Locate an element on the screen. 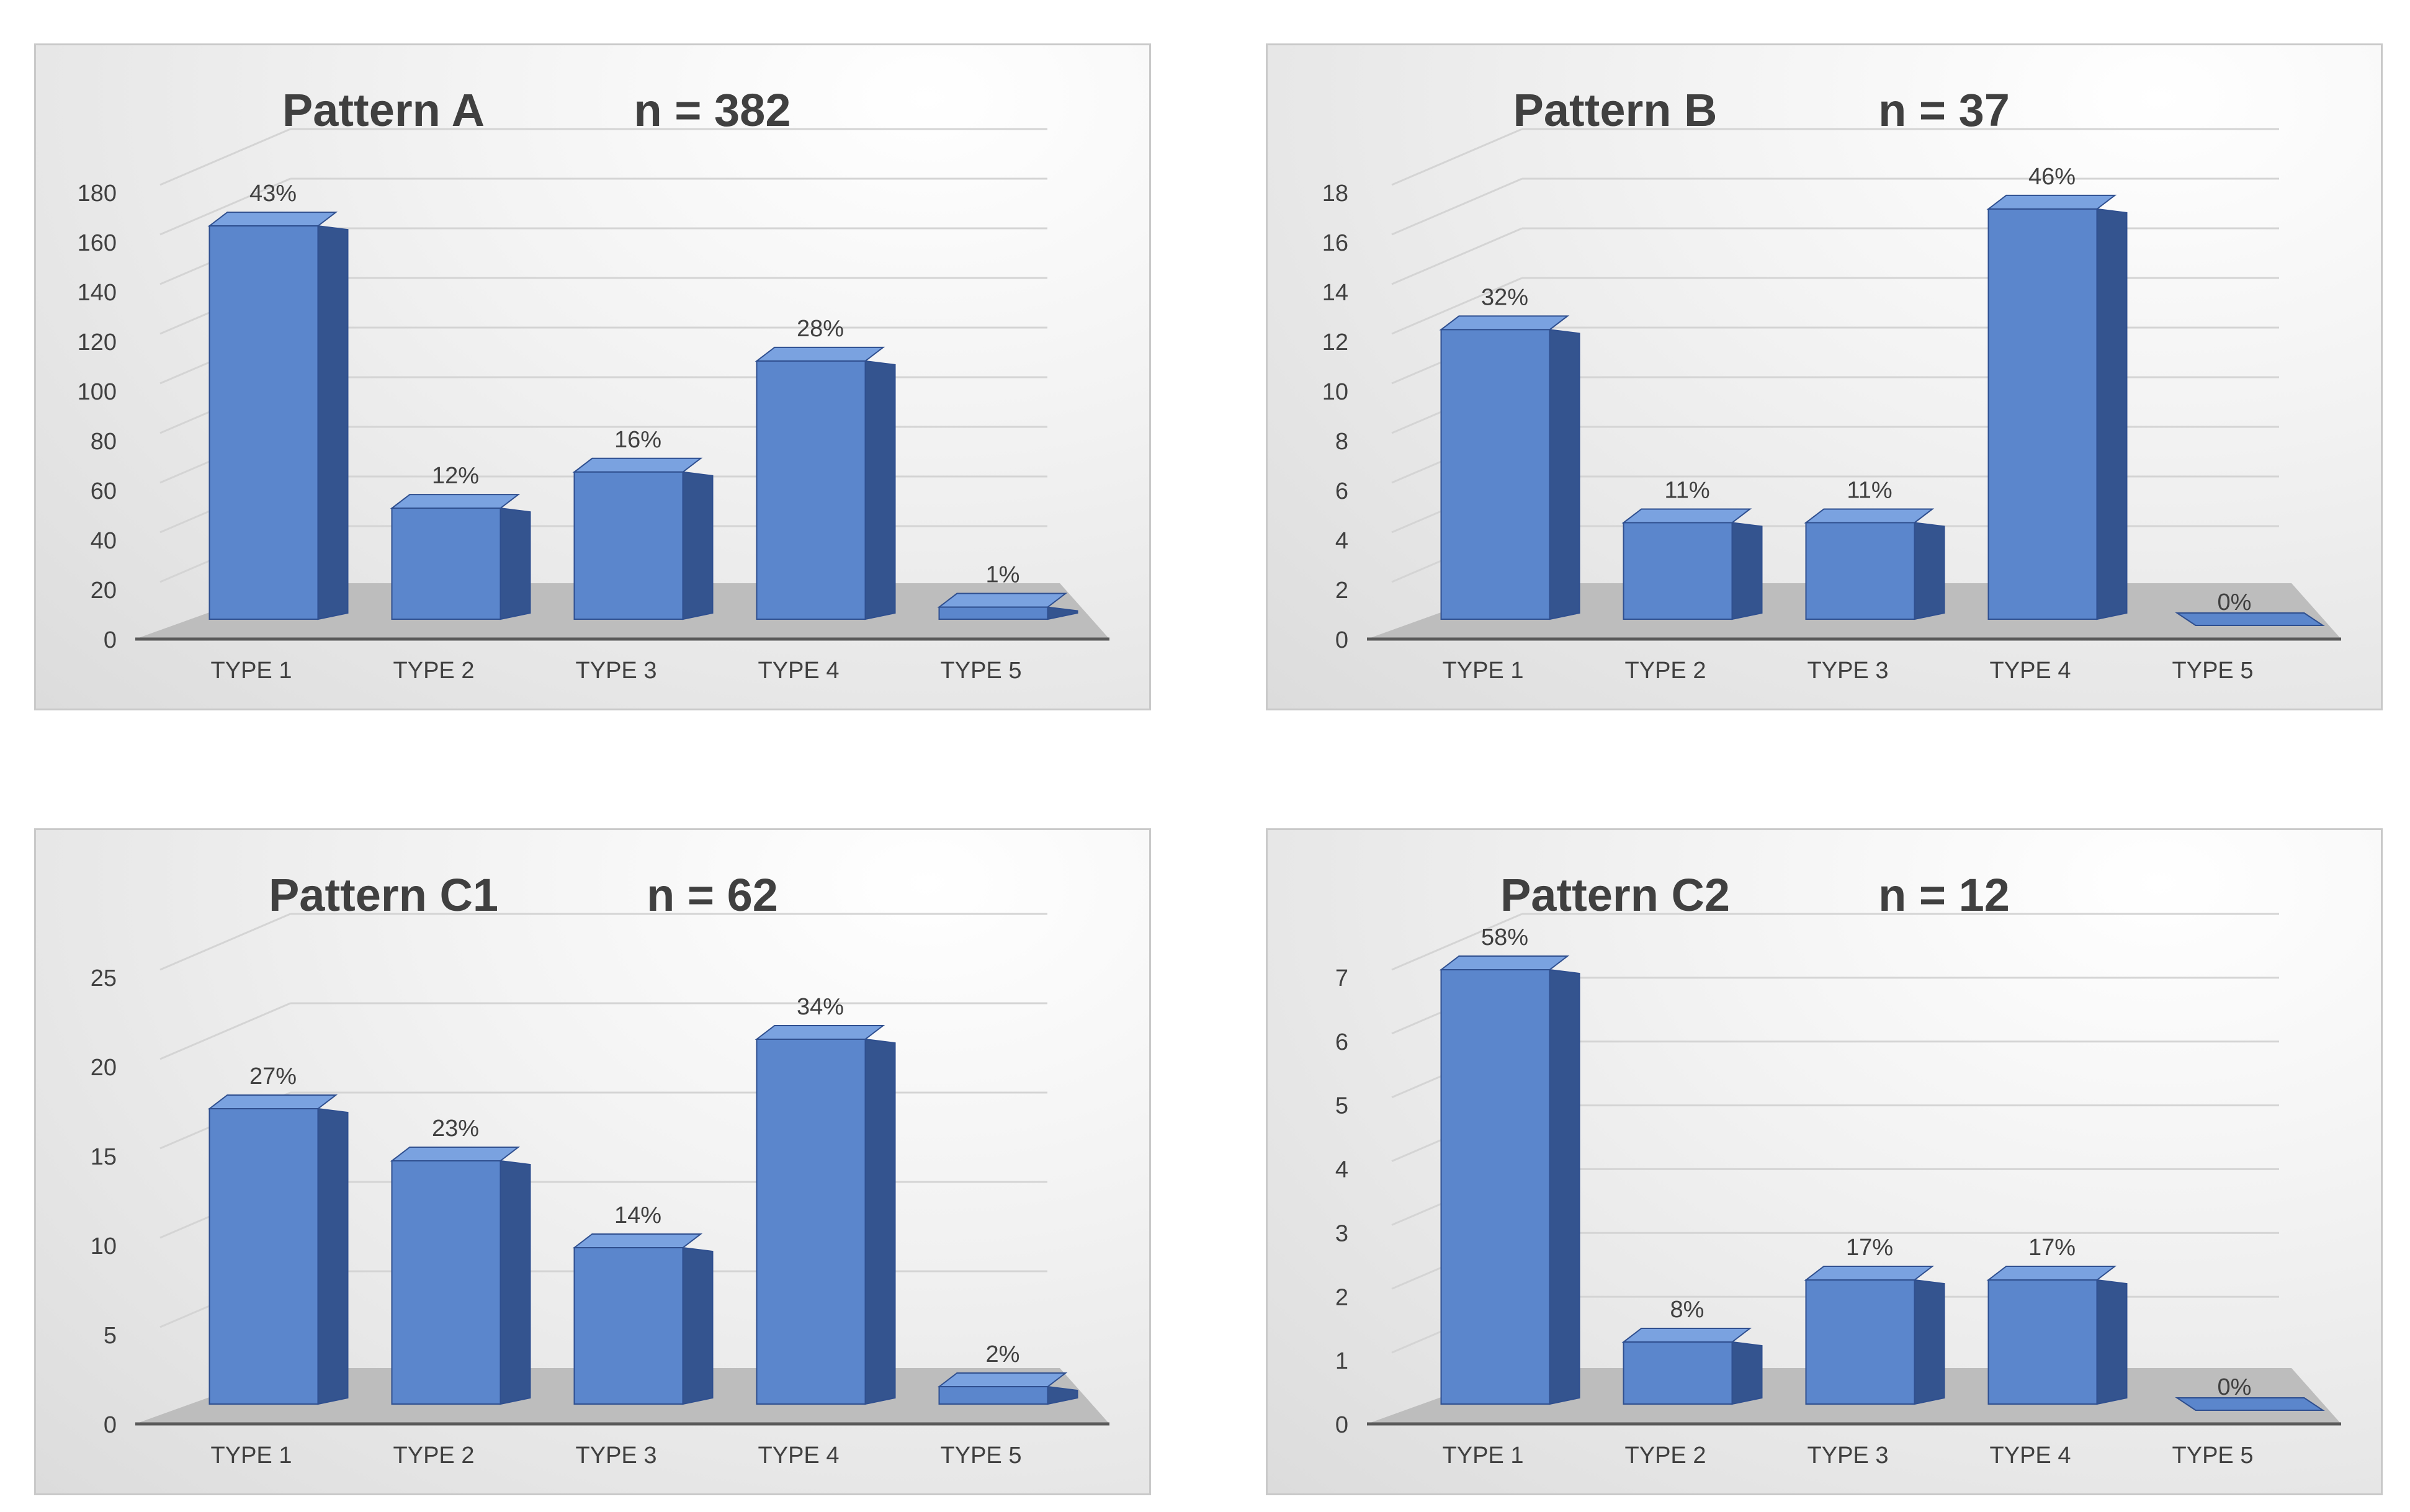 The height and width of the screenshot is (1512, 2410). chart-n-label: n = 37 is located at coordinates (1944, 110).